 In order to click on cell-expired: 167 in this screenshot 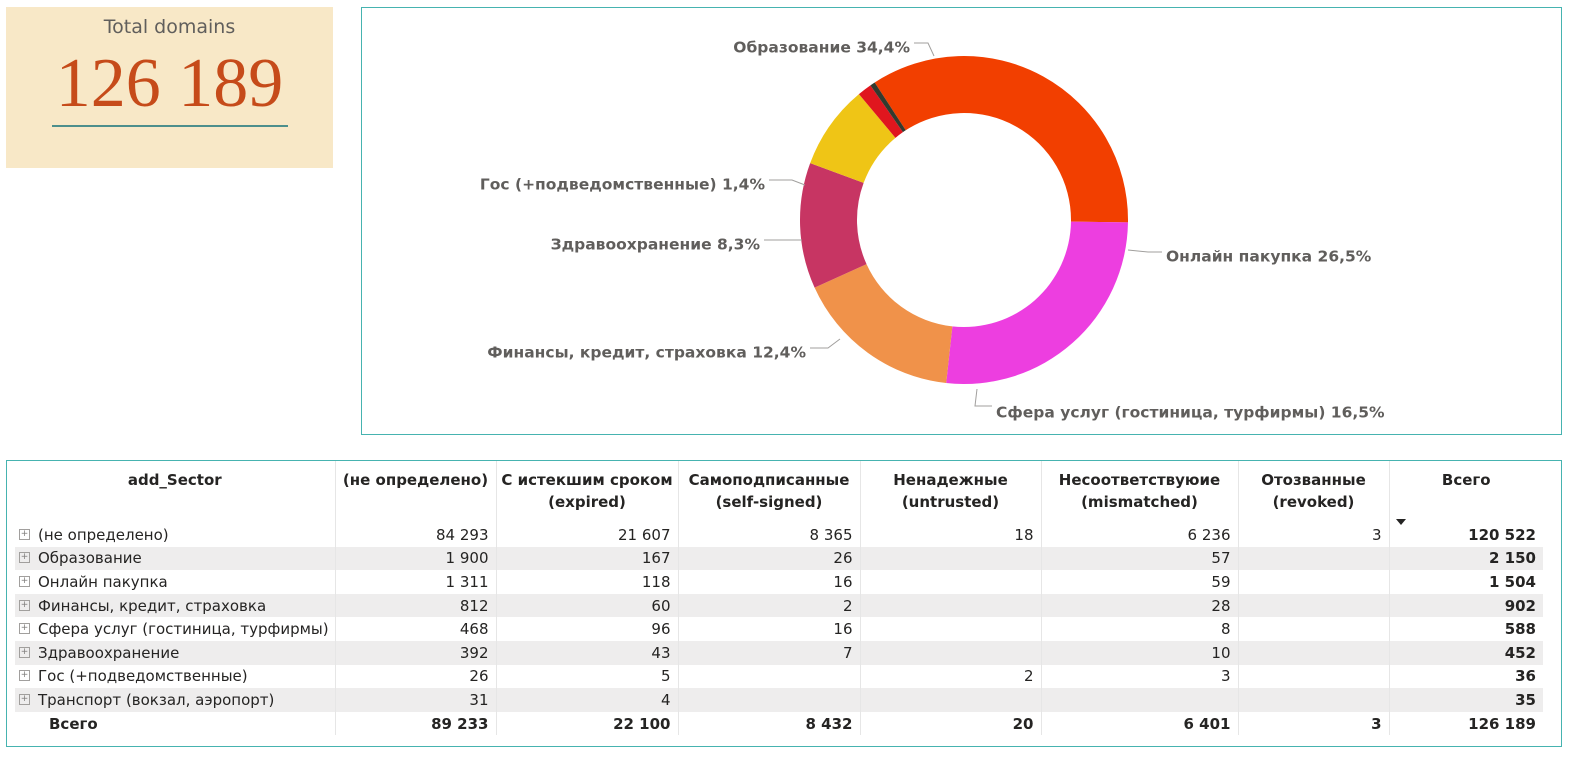, I will do `click(587, 558)`.